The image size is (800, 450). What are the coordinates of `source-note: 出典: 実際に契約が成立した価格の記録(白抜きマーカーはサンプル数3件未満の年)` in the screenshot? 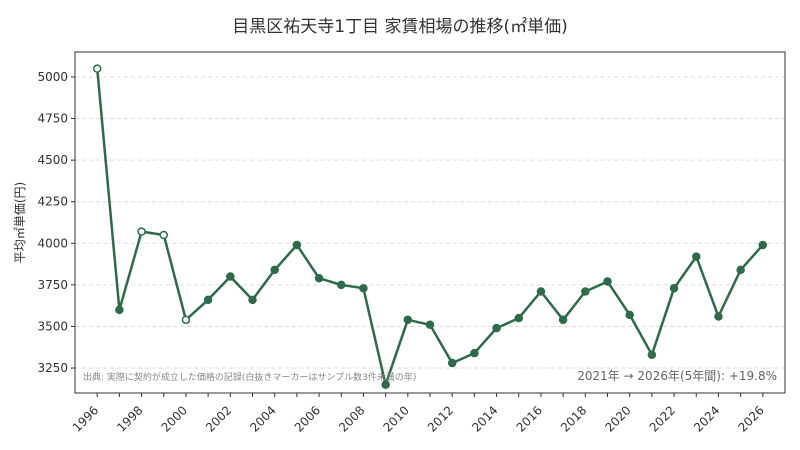 It's located at (249, 377).